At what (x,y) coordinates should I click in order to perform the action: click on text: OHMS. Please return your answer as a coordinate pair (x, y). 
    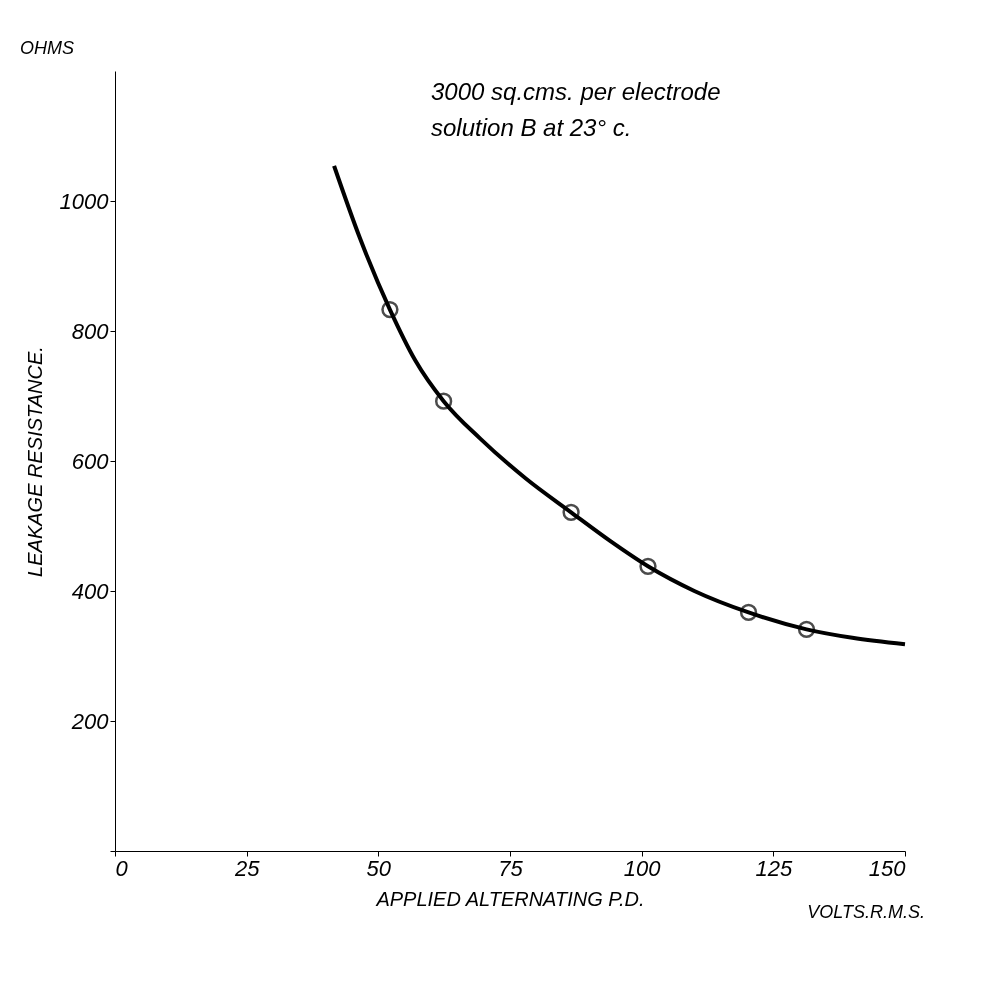
    Looking at the image, I should click on (47, 48).